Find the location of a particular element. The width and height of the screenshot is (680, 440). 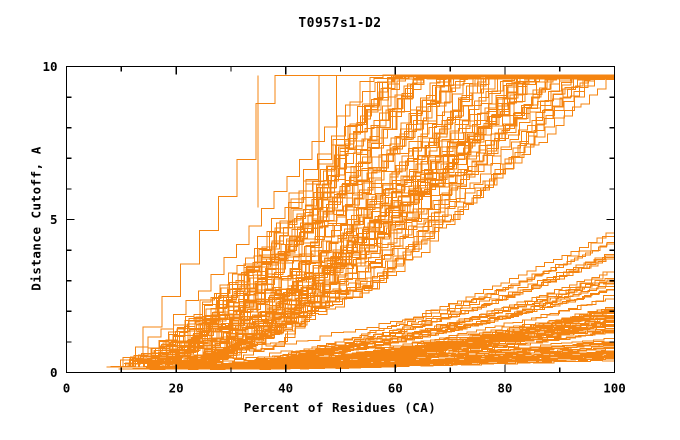

x-tick-label: 40 is located at coordinates (285, 388).